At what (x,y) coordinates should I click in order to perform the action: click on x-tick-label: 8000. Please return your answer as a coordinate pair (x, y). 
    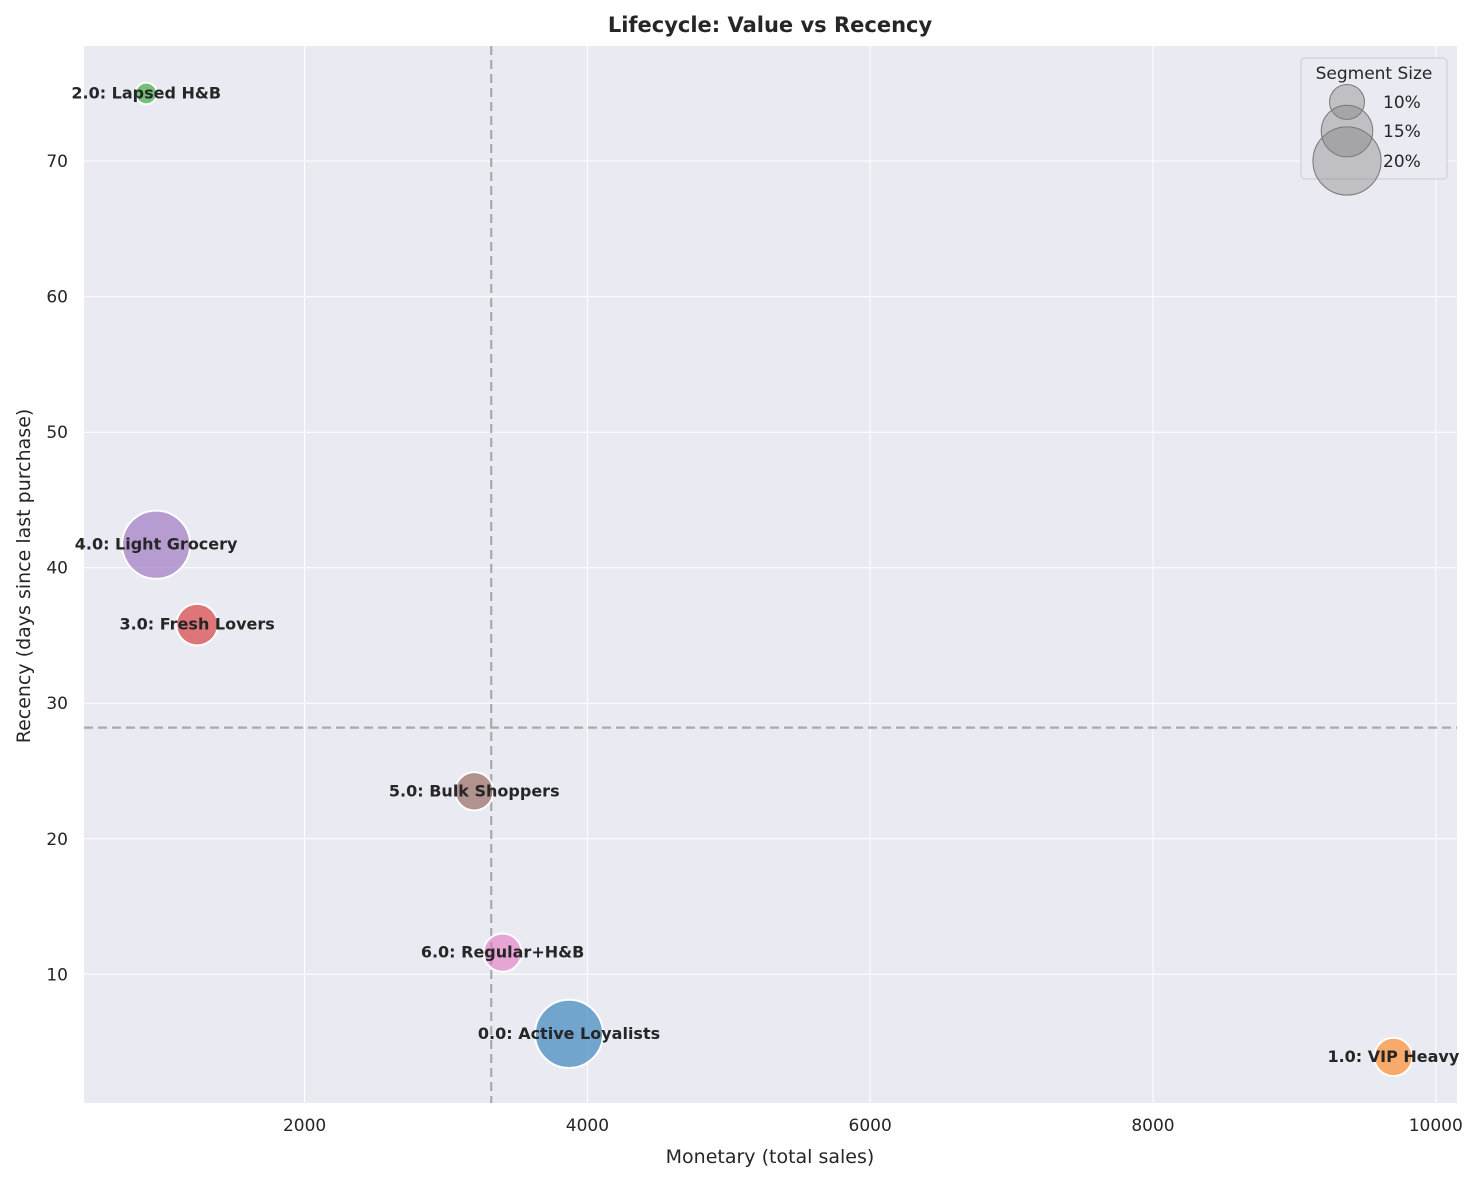
    Looking at the image, I should click on (1152, 1126).